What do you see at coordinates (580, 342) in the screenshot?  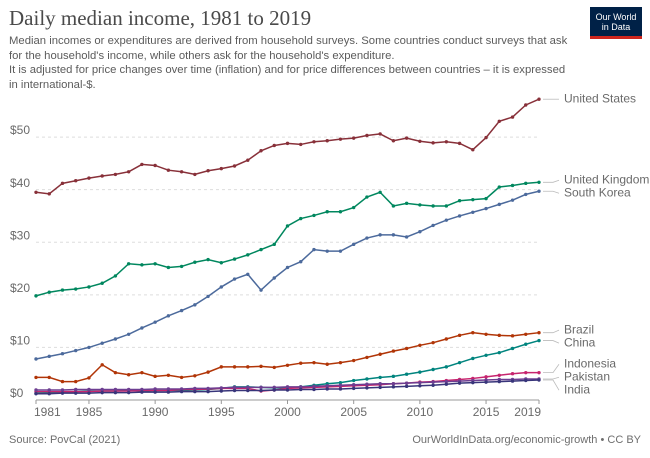 I see `legend-label: China` at bounding box center [580, 342].